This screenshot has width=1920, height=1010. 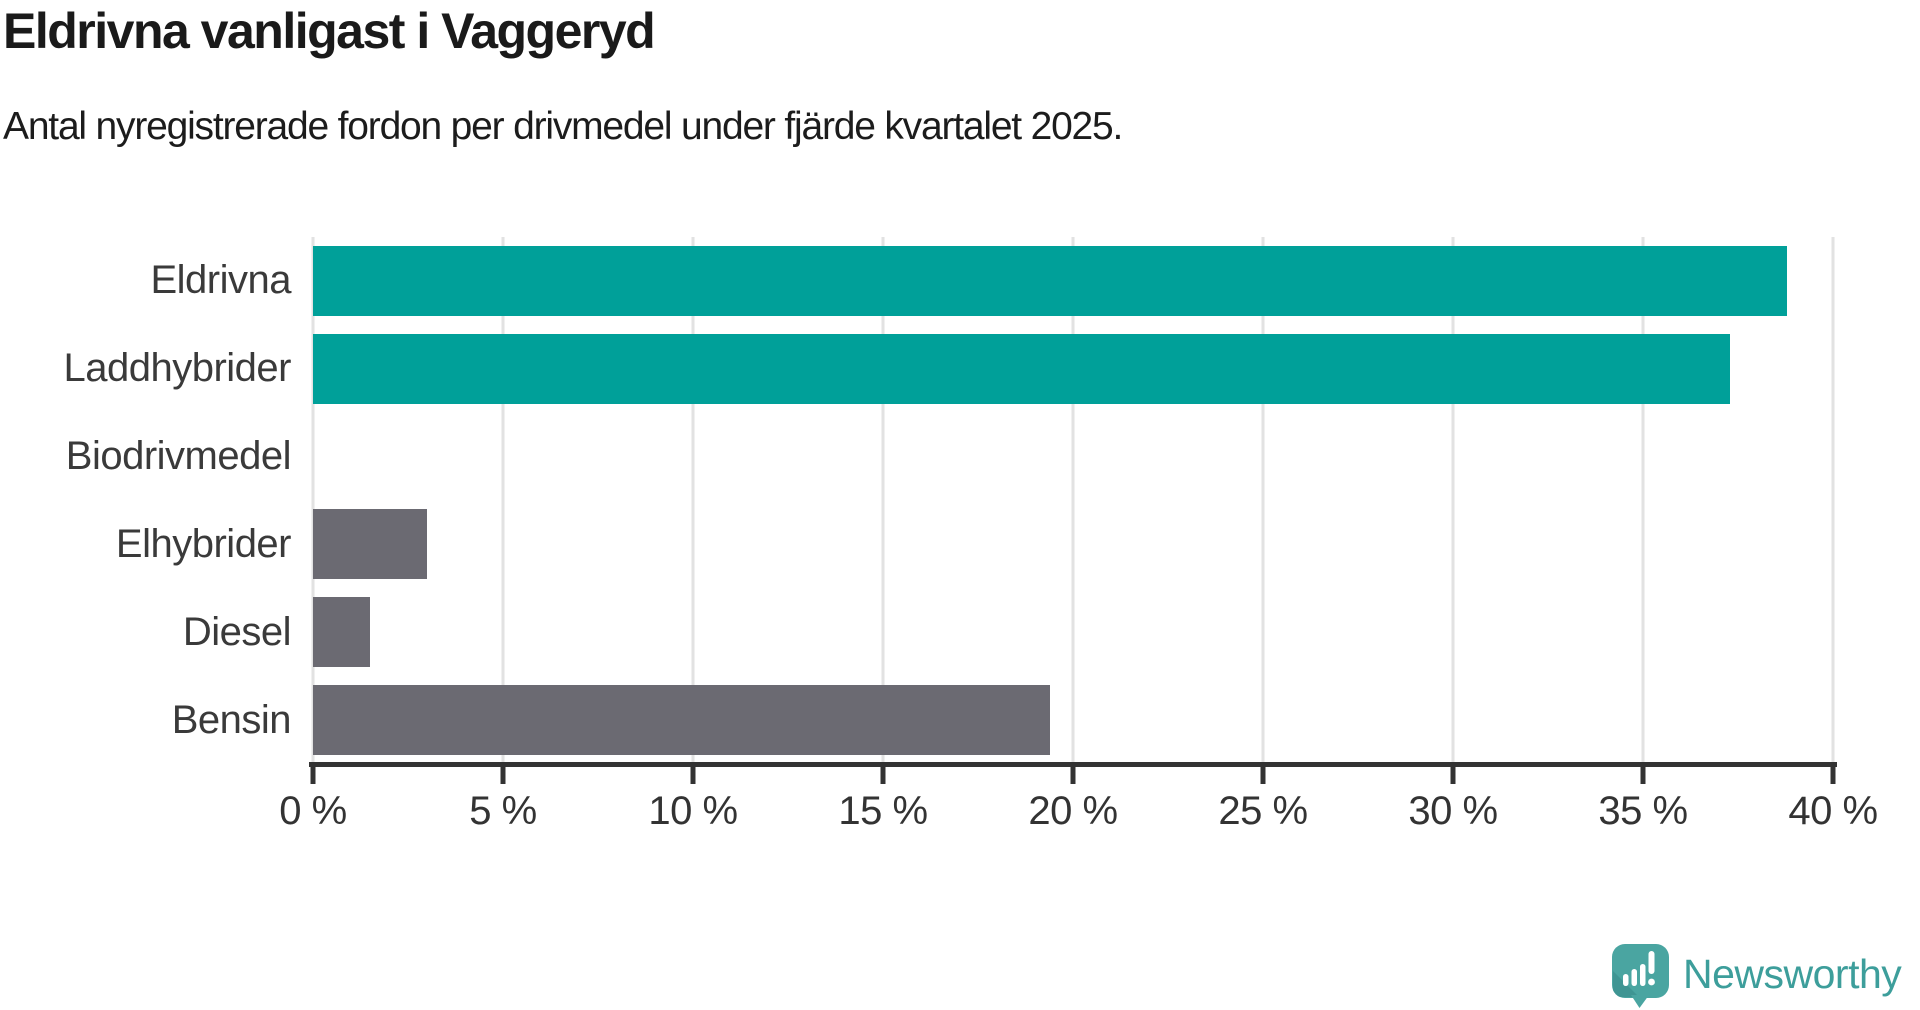 What do you see at coordinates (370, 544) in the screenshot?
I see `bar-elhybrider` at bounding box center [370, 544].